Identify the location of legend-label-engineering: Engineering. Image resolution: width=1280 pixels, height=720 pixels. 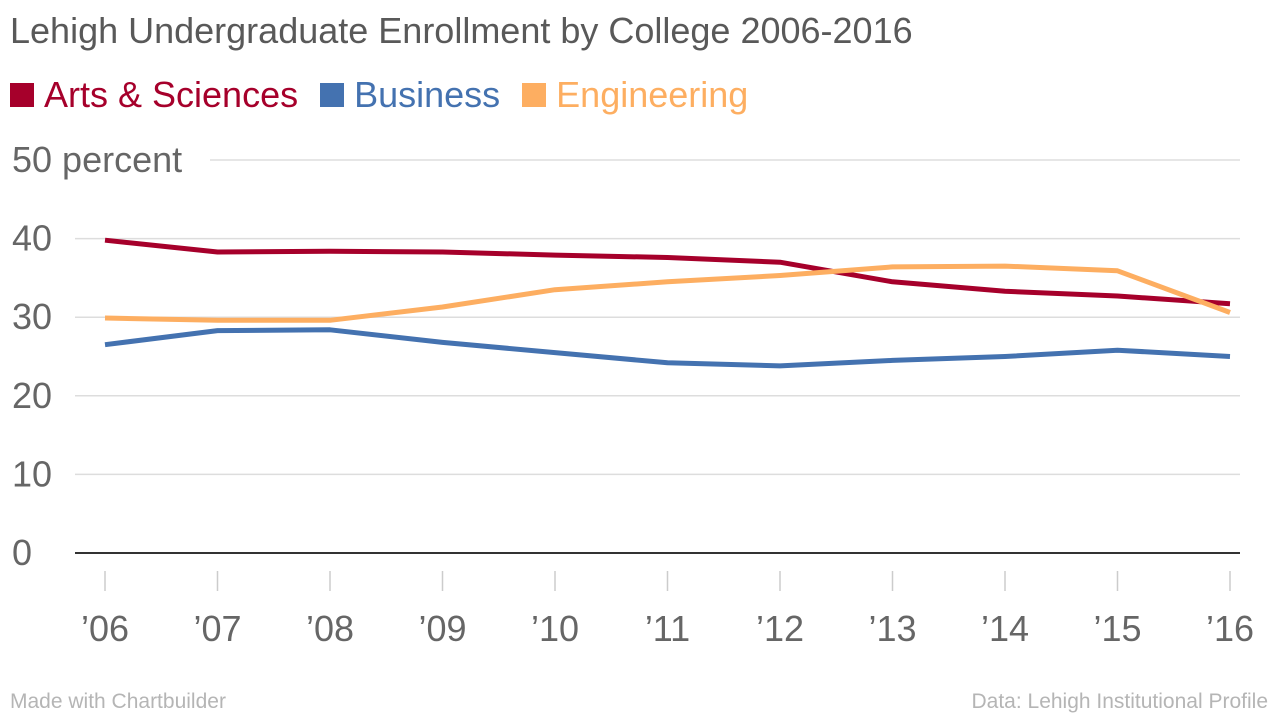
(652, 94).